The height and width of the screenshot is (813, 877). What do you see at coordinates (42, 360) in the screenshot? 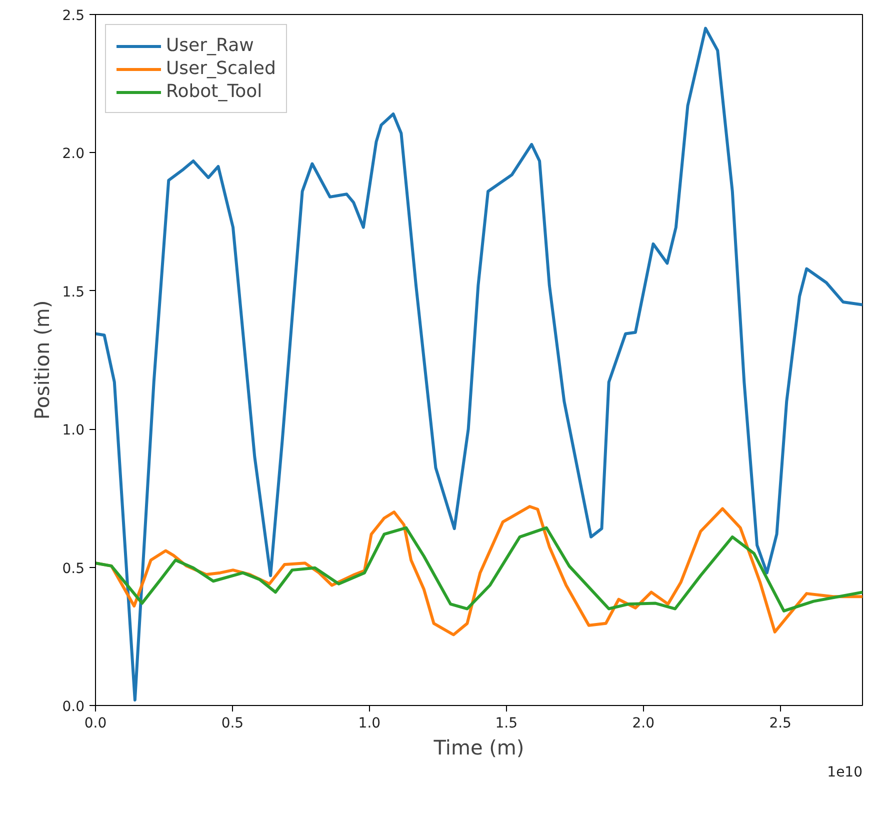
I see `y-axis-title: Position (m)` at bounding box center [42, 360].